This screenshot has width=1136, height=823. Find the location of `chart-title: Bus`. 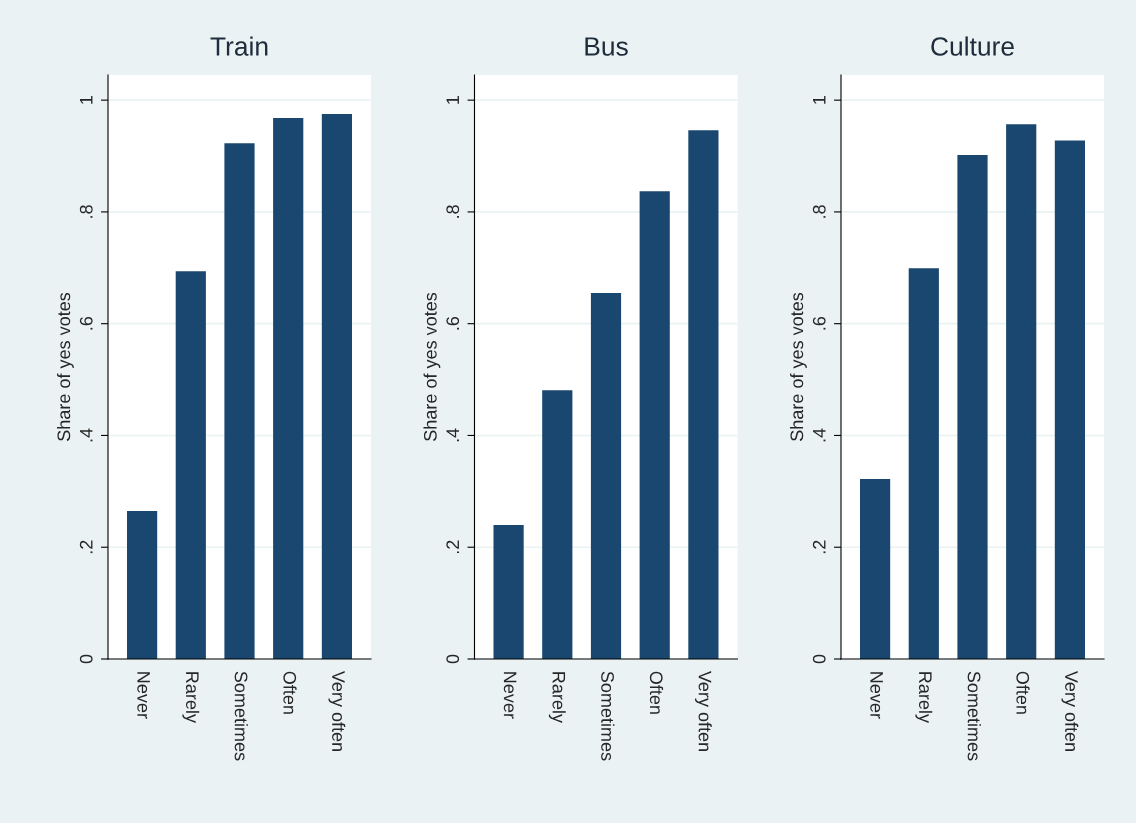

chart-title: Bus is located at coordinates (606, 46).